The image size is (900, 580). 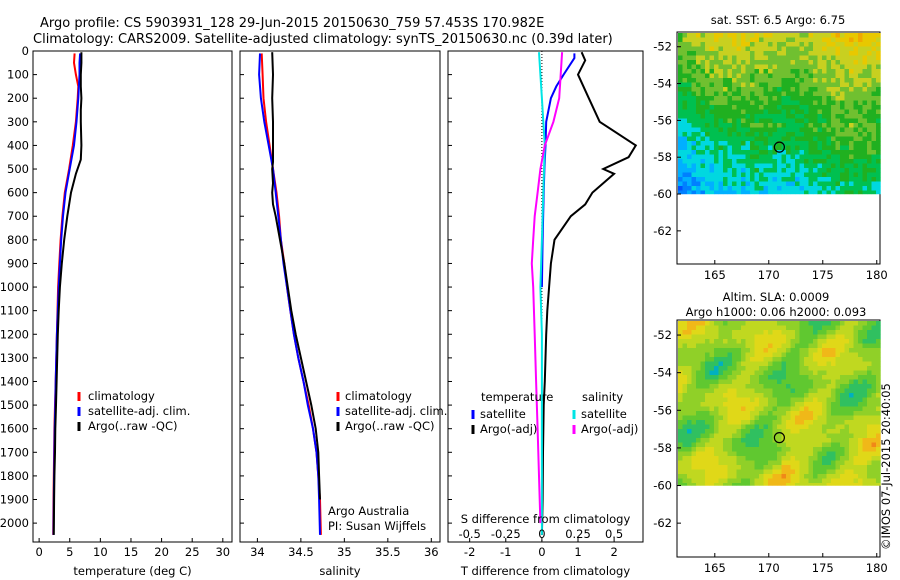 What do you see at coordinates (577, 552) in the screenshot?
I see `x-tick-label: 1` at bounding box center [577, 552].